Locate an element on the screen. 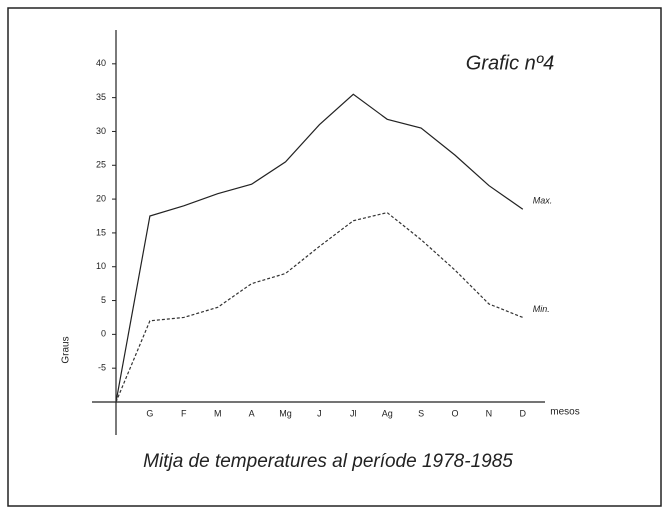 The image size is (669, 514). x-tick-label: G is located at coordinates (149, 413).